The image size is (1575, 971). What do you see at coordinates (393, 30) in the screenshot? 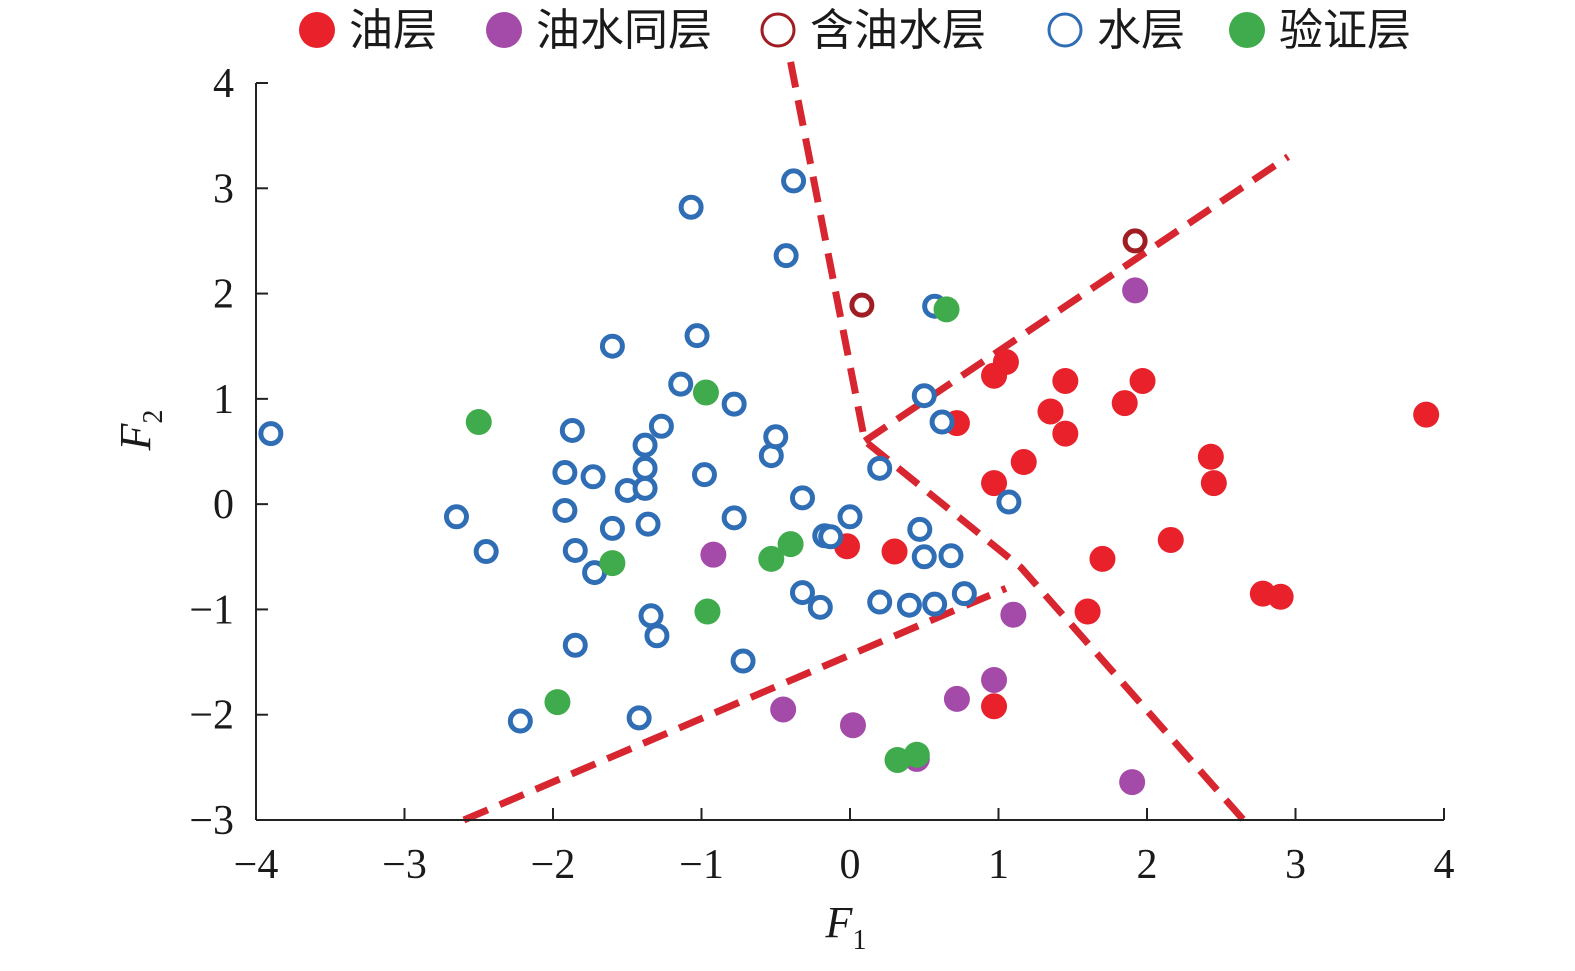
I see `legend-label: 油层` at bounding box center [393, 30].